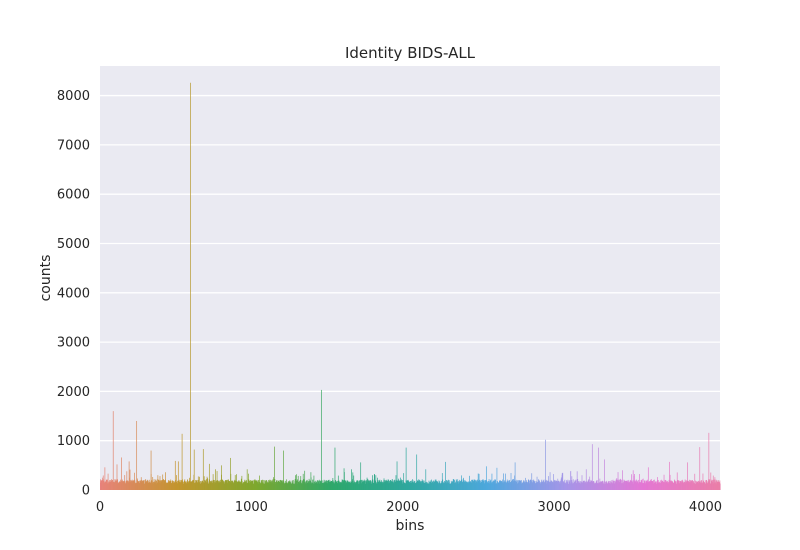 The height and width of the screenshot is (550, 800). Describe the element at coordinates (73, 96) in the screenshot. I see `y-tick-label: 8000` at that location.